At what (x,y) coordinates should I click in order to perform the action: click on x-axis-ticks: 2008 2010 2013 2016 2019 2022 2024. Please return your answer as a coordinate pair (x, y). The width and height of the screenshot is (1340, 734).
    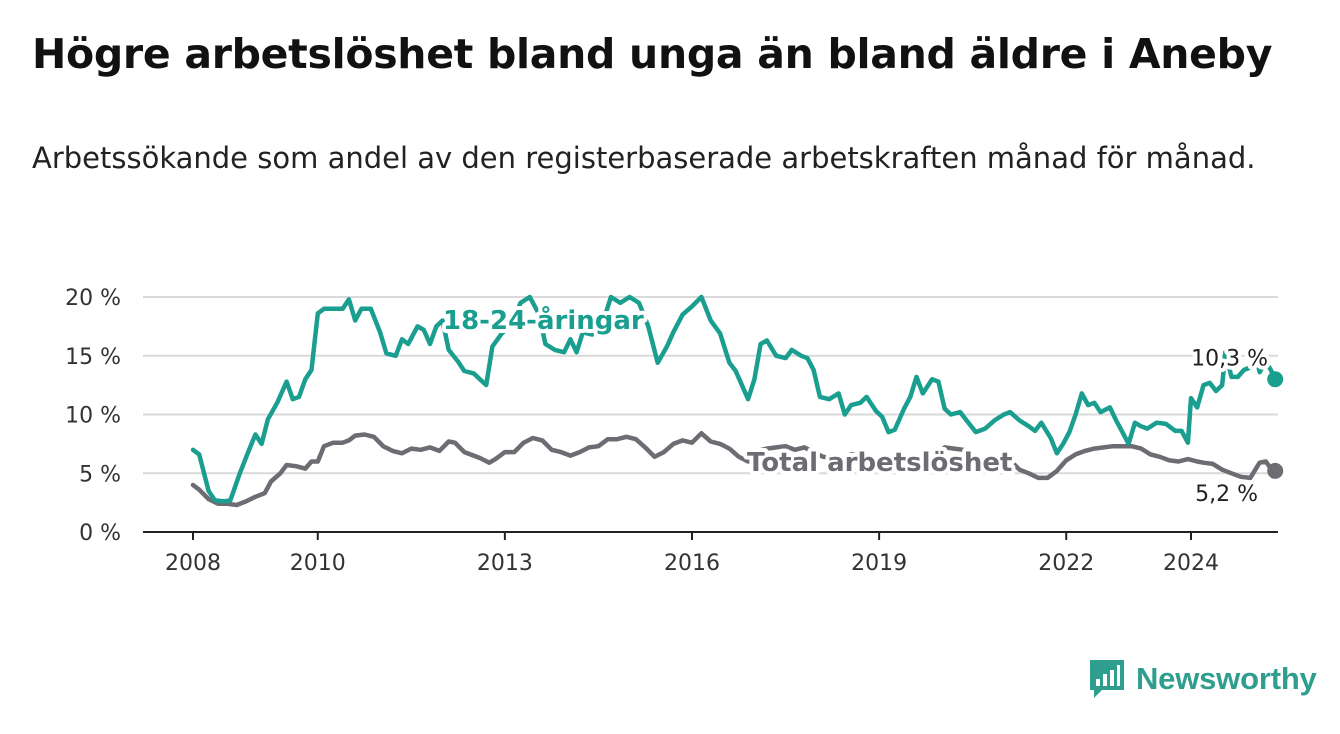
    Looking at the image, I should click on (692, 554).